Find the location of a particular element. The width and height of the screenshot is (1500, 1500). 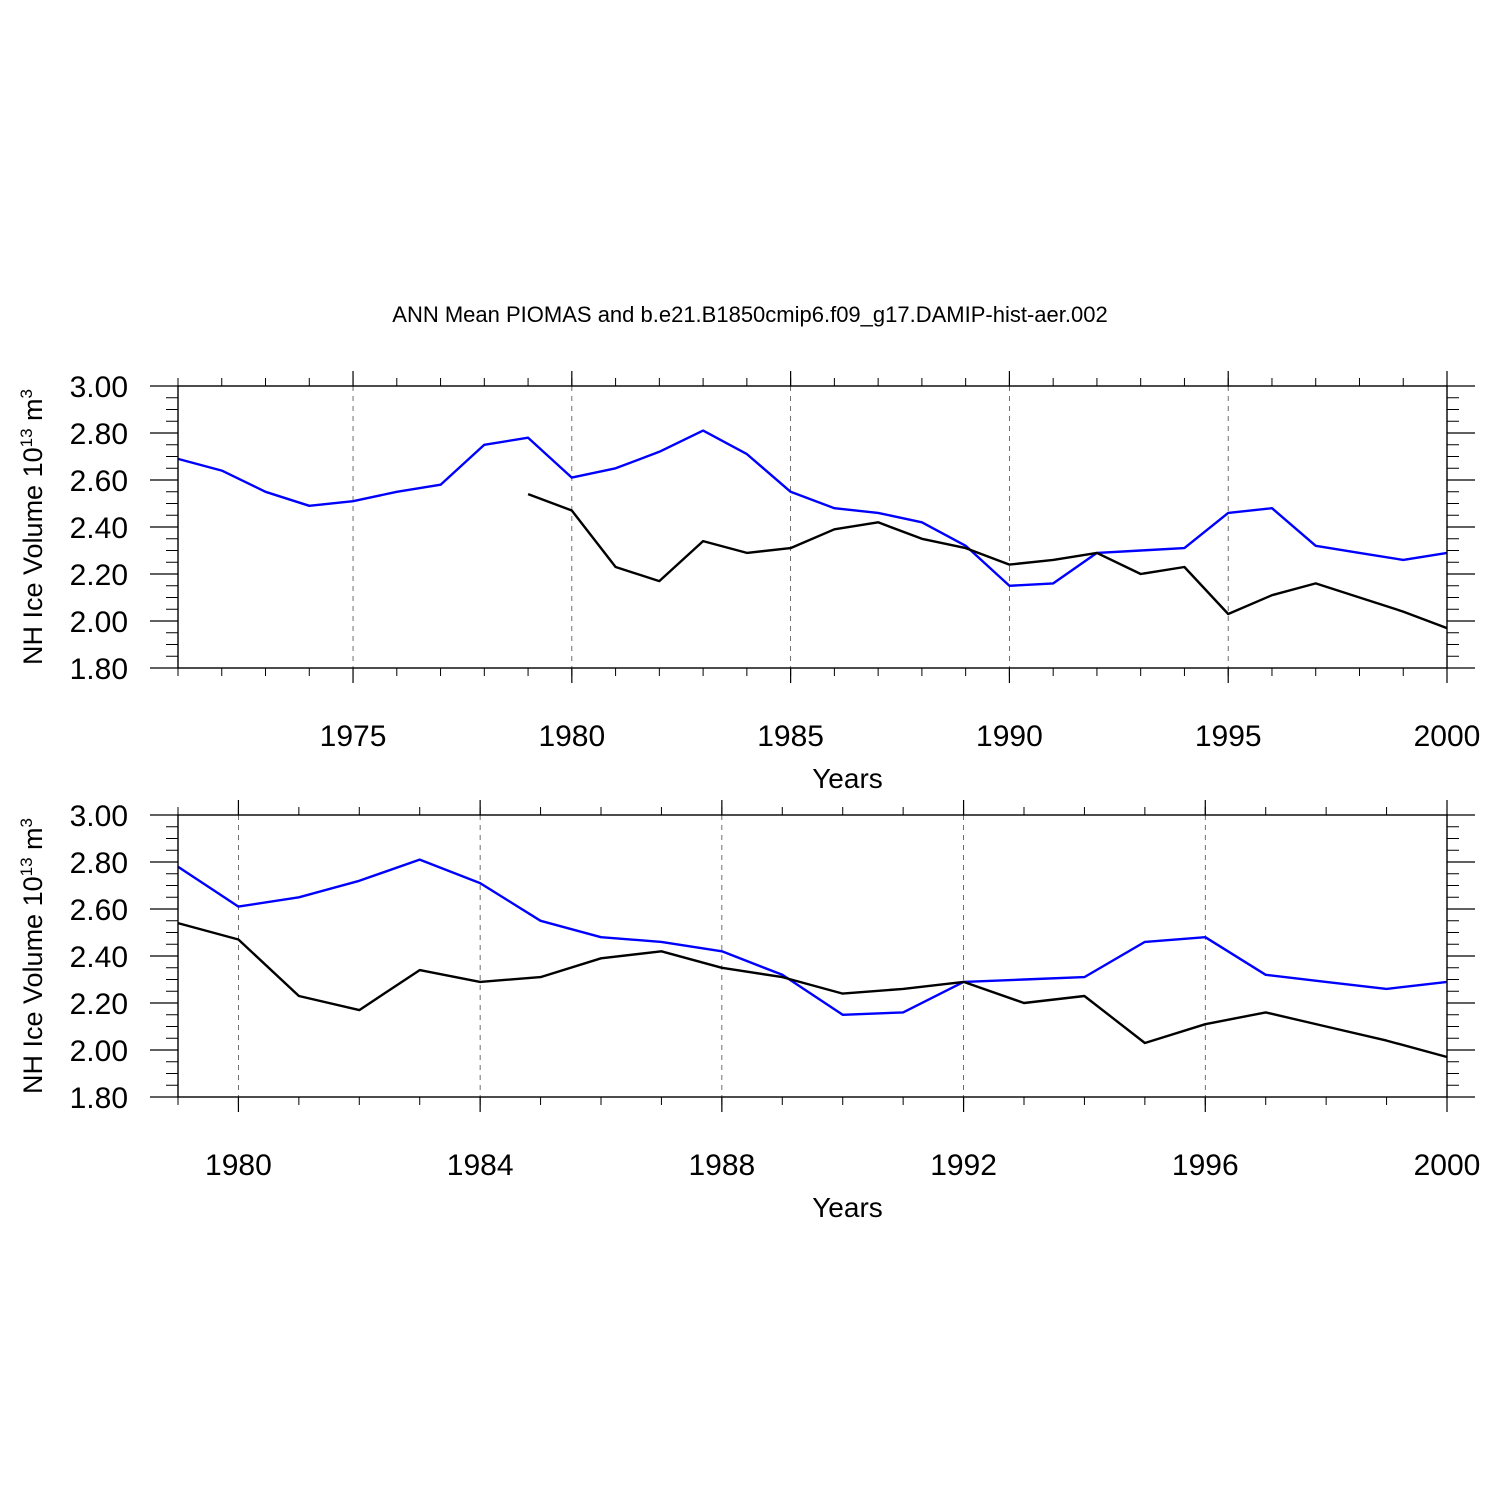

panel-1-xtick-label: 2000 is located at coordinates (1447, 736).